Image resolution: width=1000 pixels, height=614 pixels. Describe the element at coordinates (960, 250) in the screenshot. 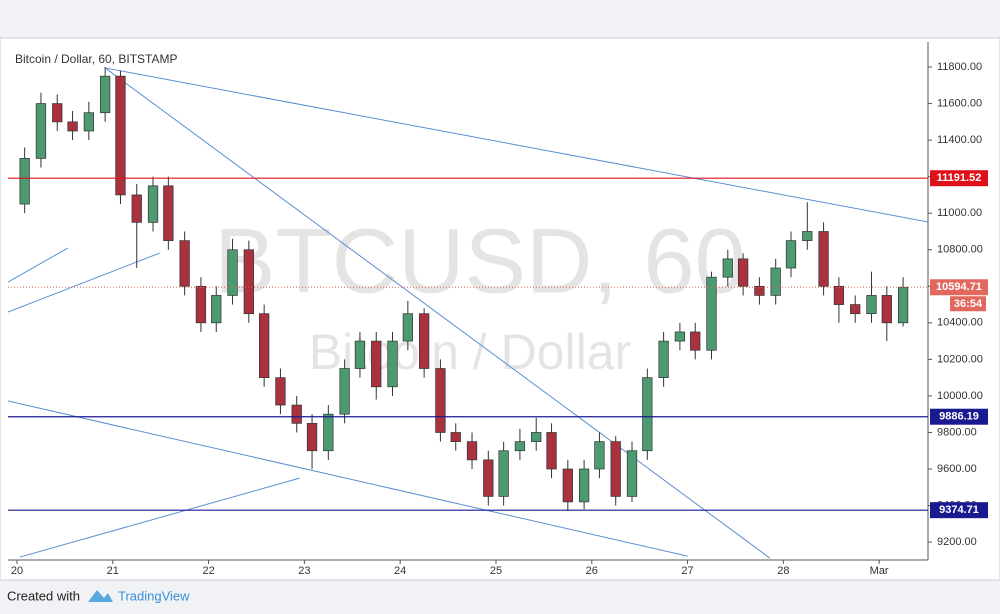

I see `y-tick-label: 10800.00` at that location.